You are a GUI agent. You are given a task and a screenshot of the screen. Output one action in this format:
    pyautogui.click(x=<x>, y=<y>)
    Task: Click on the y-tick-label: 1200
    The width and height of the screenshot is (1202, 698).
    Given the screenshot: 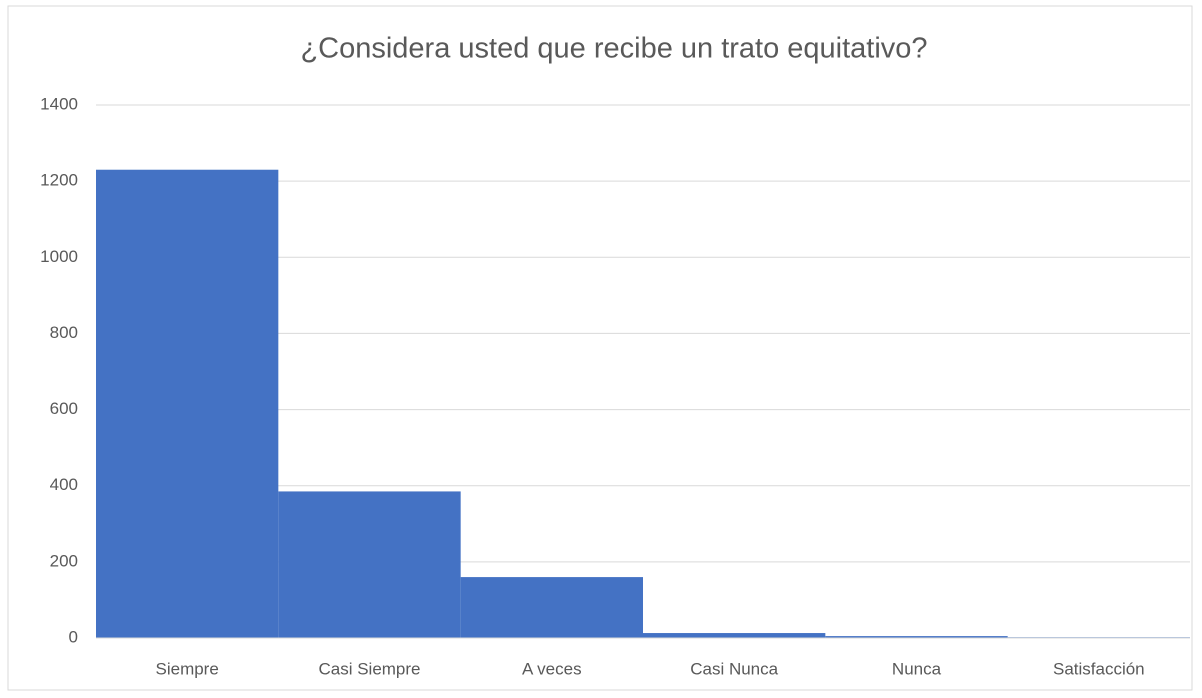 What is the action you would take?
    pyautogui.click(x=59, y=180)
    